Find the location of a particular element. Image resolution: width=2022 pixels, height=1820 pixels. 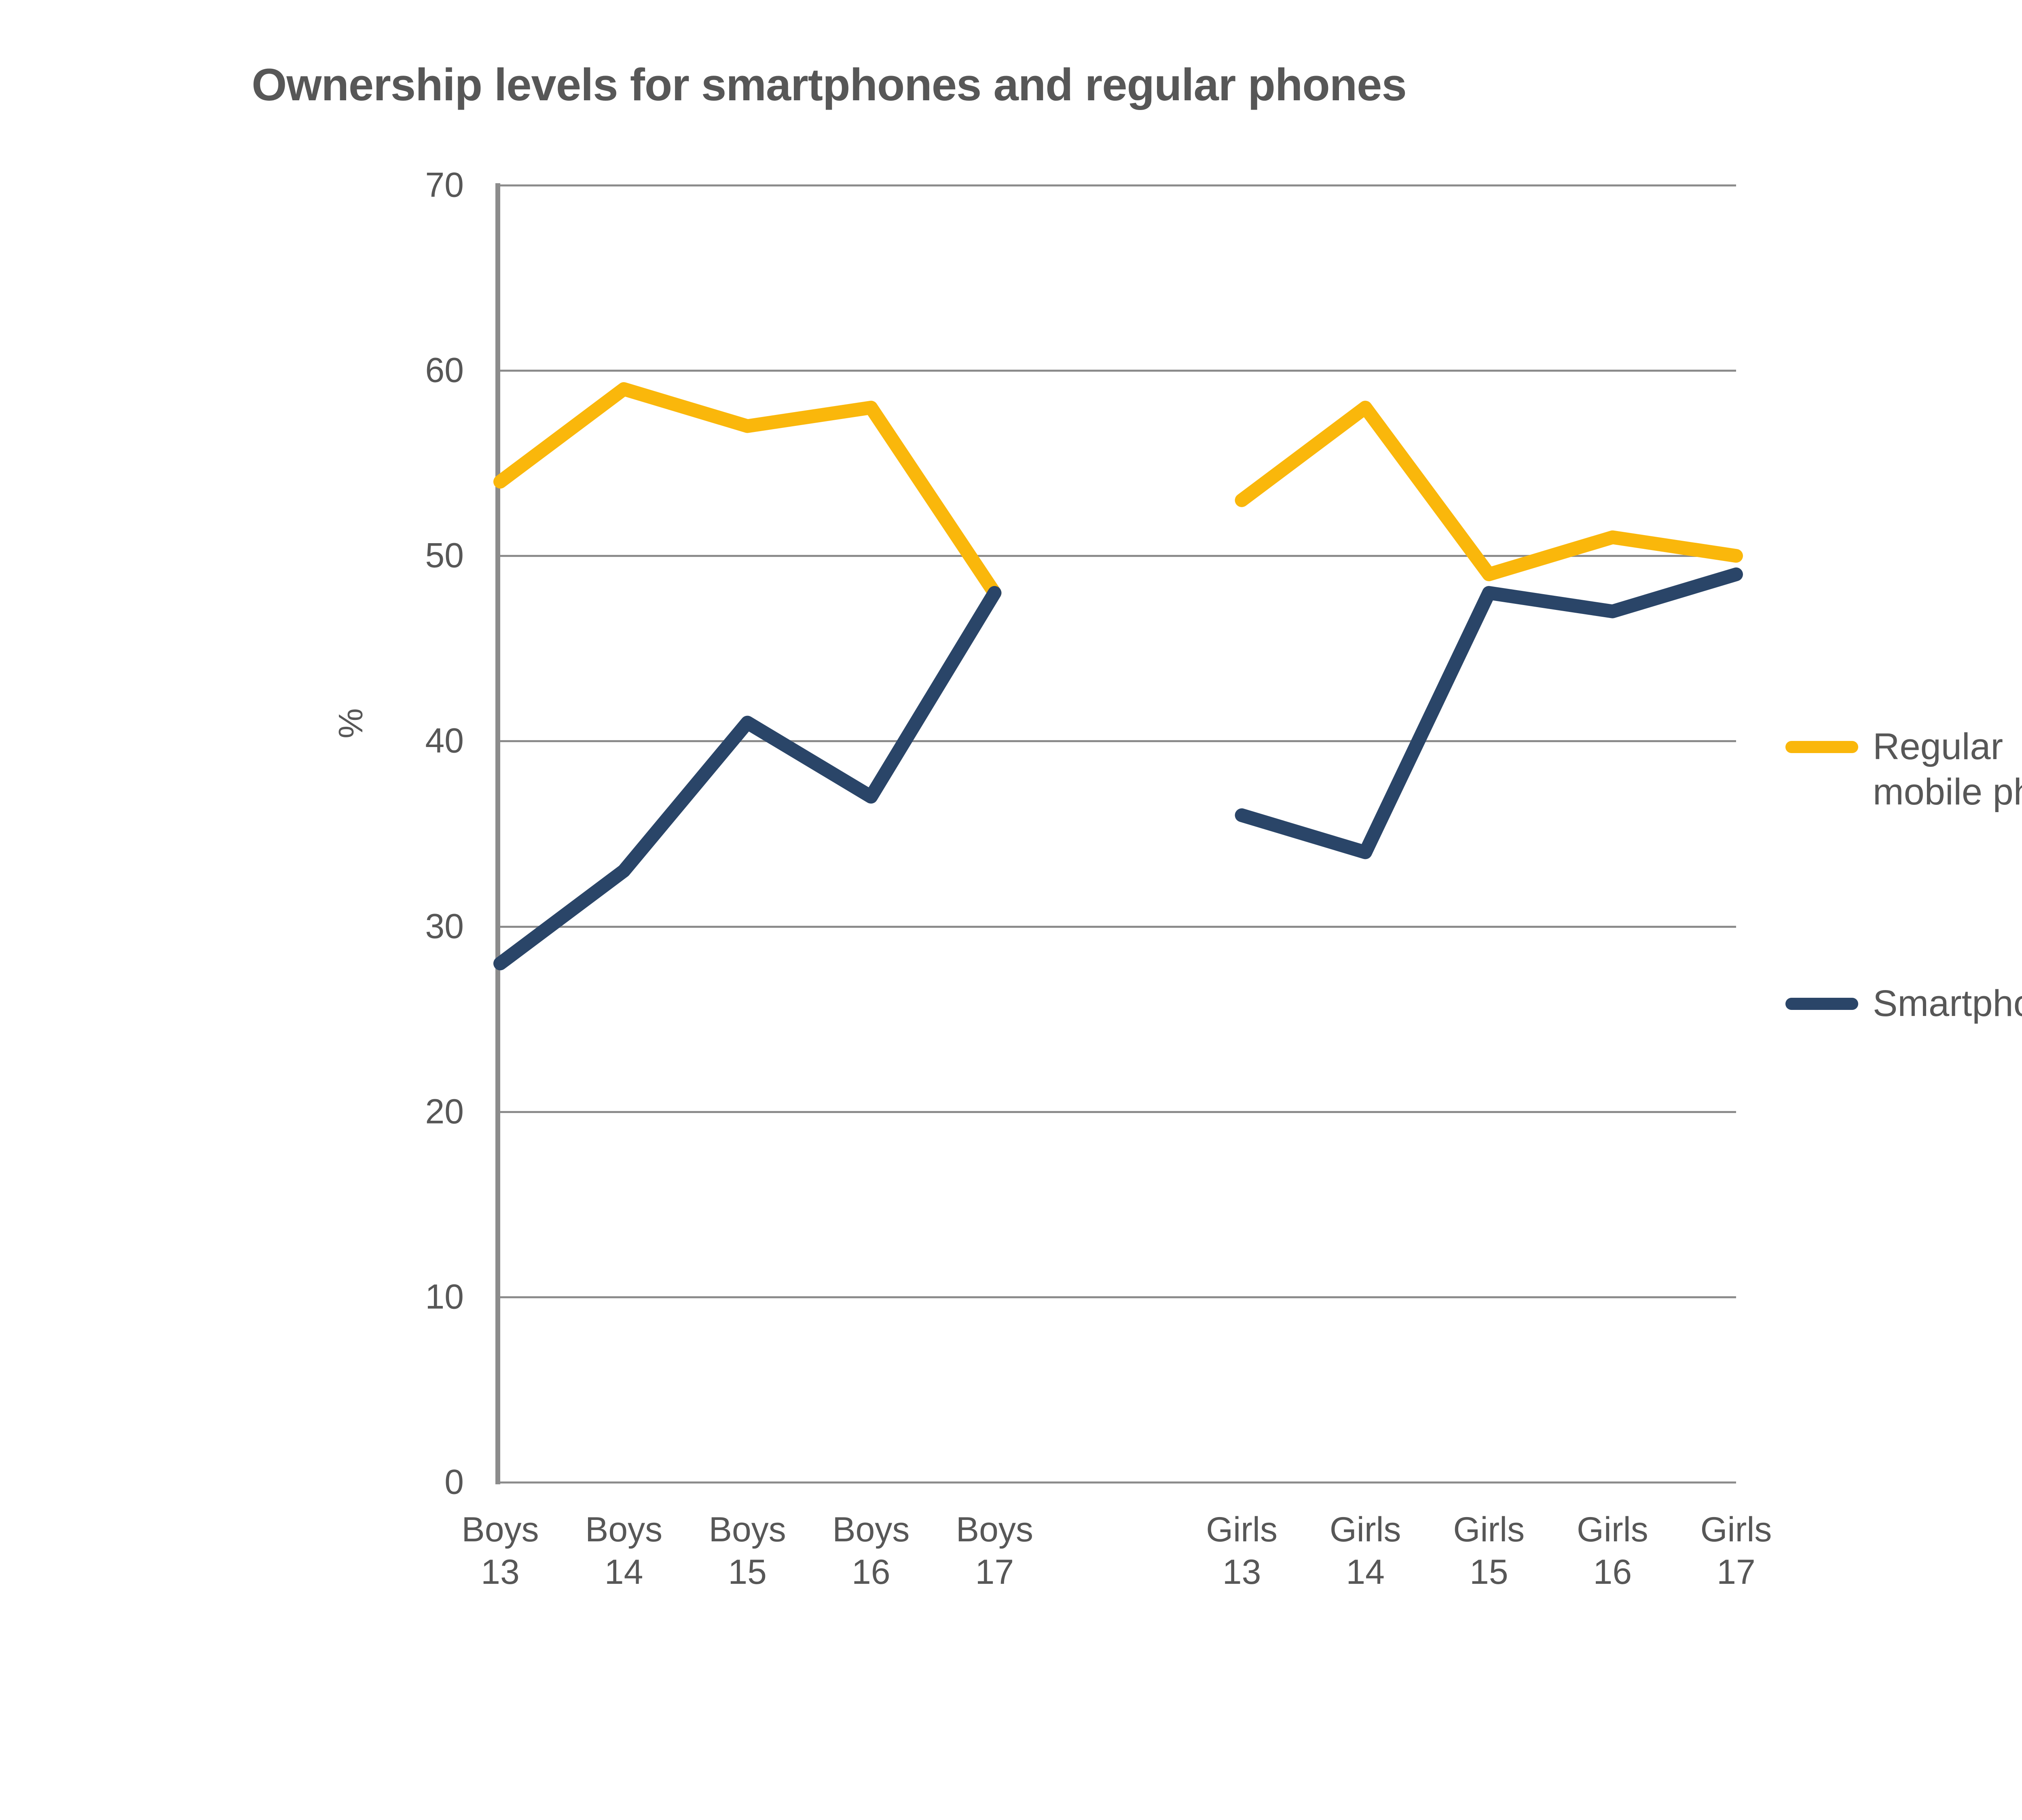

legend-label-regular-mobile-phone: Regular mobile phone is located at coordinates (1947, 769).